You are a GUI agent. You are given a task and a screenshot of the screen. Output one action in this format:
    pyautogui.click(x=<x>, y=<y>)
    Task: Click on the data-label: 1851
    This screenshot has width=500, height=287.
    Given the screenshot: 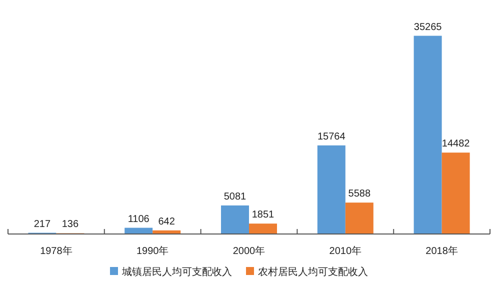 What is the action you would take?
    pyautogui.click(x=263, y=215)
    